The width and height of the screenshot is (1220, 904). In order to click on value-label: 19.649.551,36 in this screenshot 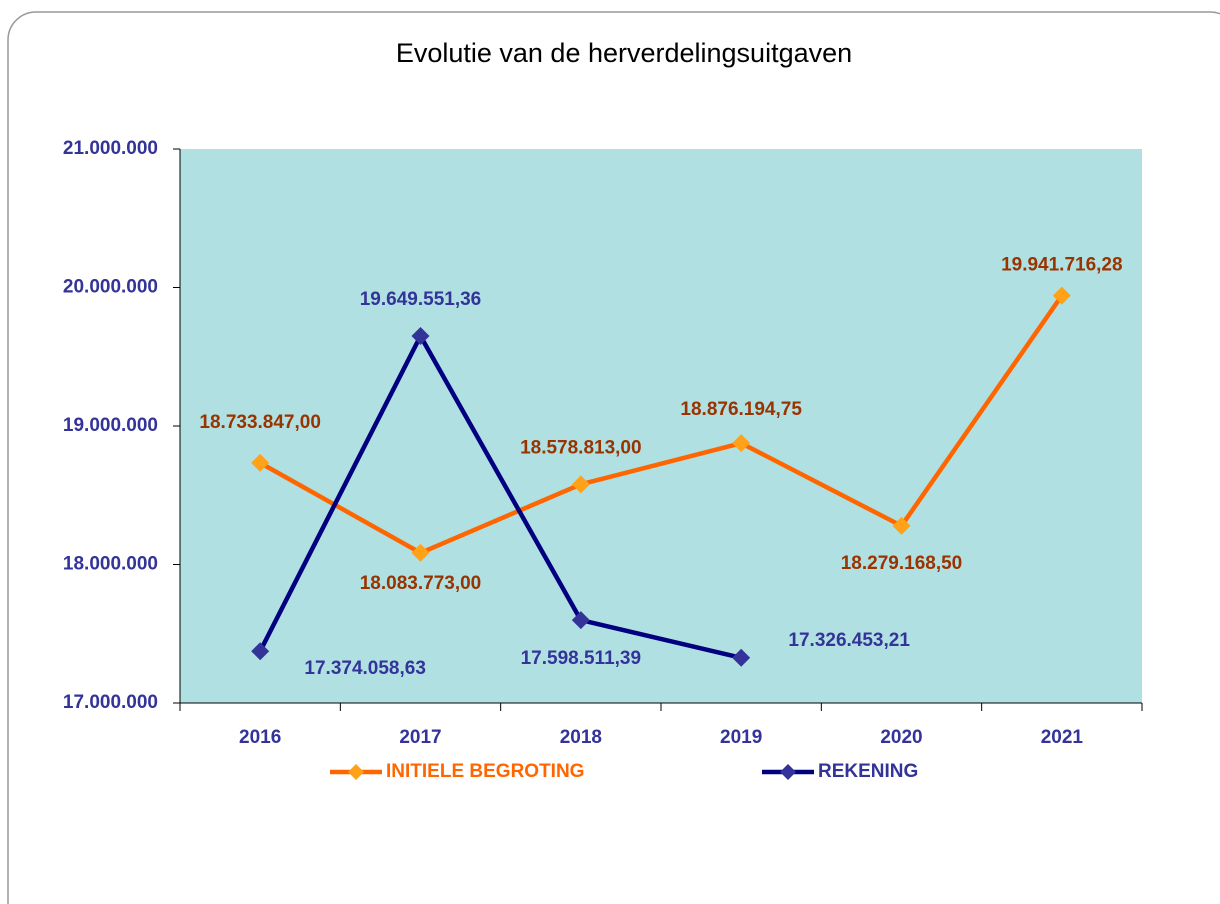, I will do `click(421, 299)`.